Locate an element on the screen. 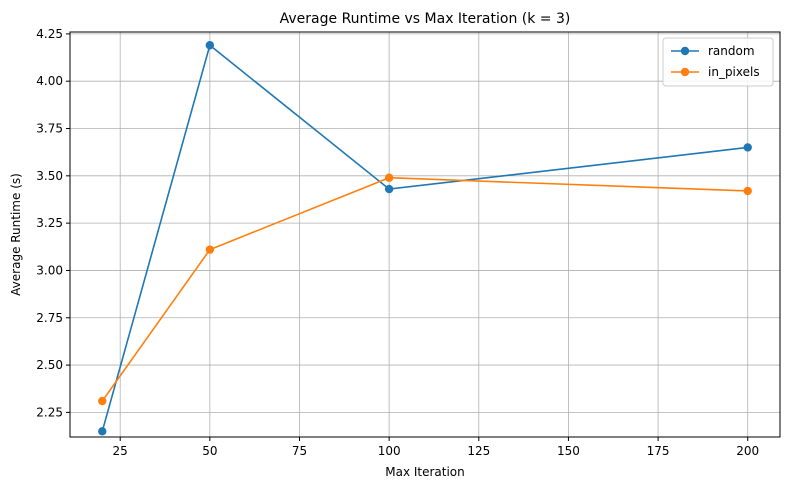  y-tick-label: 3.50 is located at coordinates (49, 176).